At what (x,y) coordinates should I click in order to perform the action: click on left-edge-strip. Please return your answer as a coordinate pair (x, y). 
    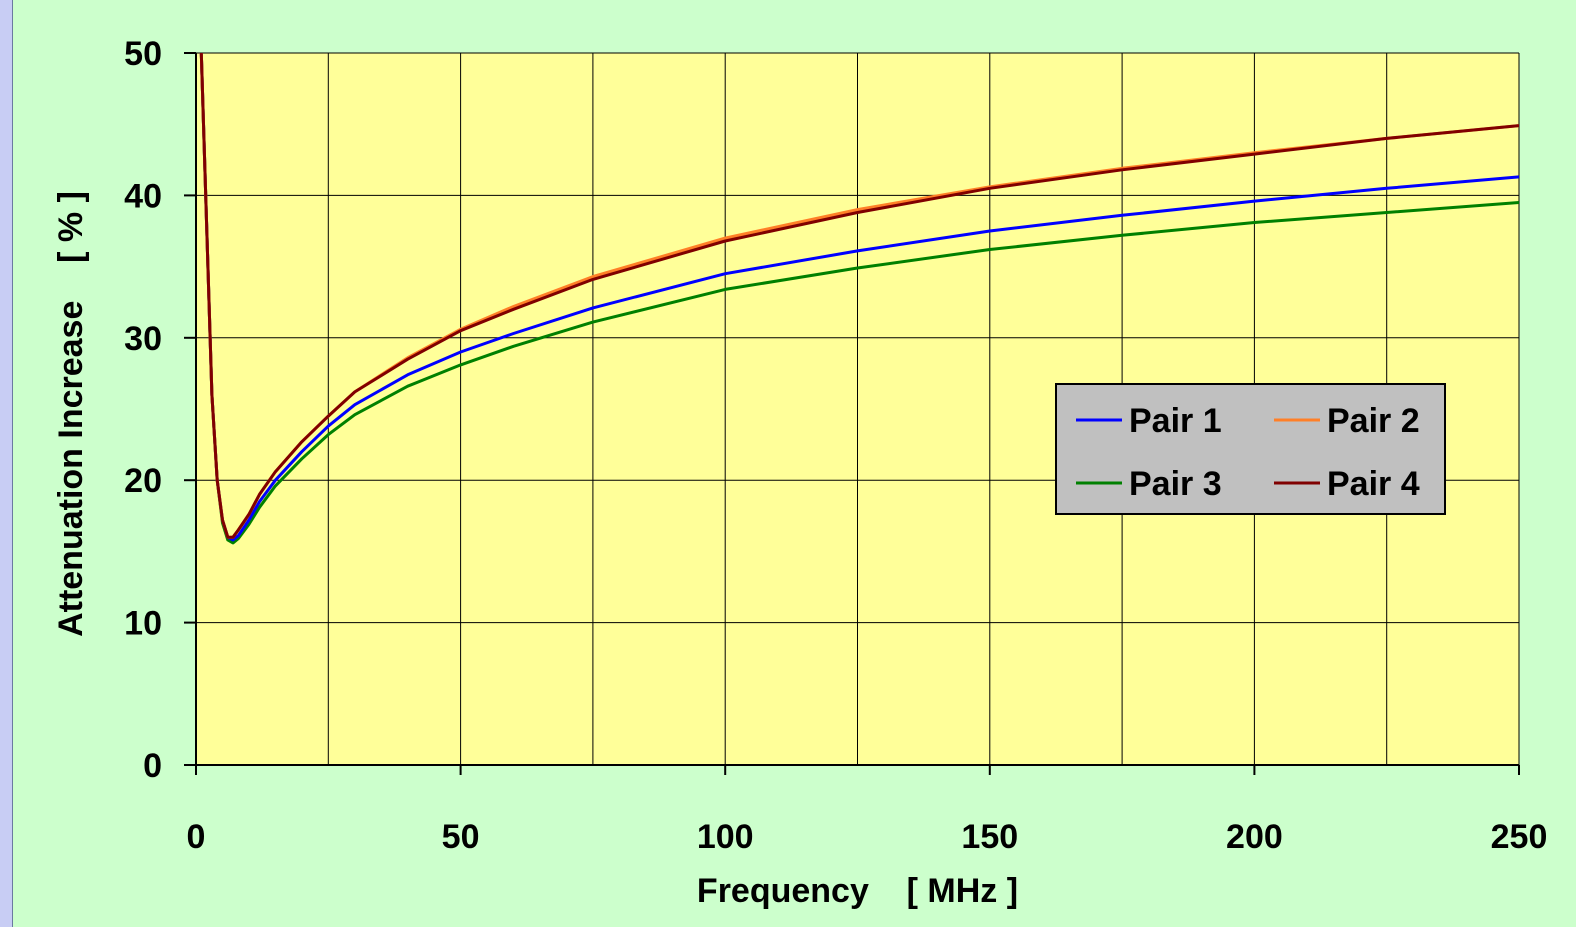
    Looking at the image, I should click on (6, 463).